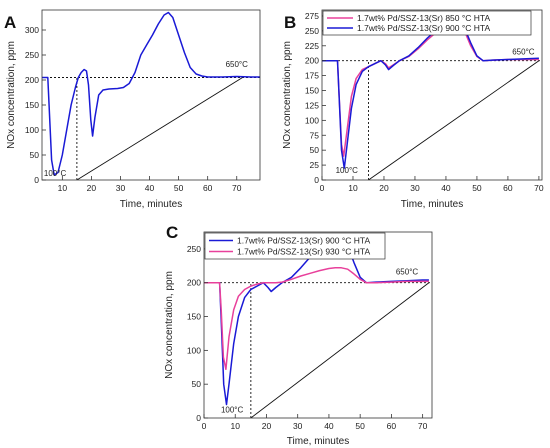 Image resolution: width=550 pixels, height=448 pixels. I want to click on panel-letter: C, so click(172, 232).